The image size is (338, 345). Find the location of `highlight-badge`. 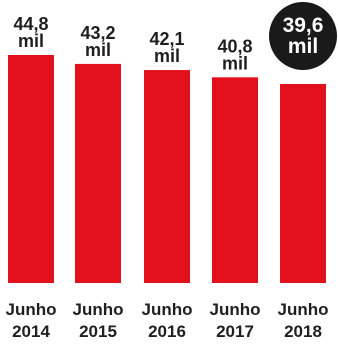

highlight-badge is located at coordinates (303, 36).